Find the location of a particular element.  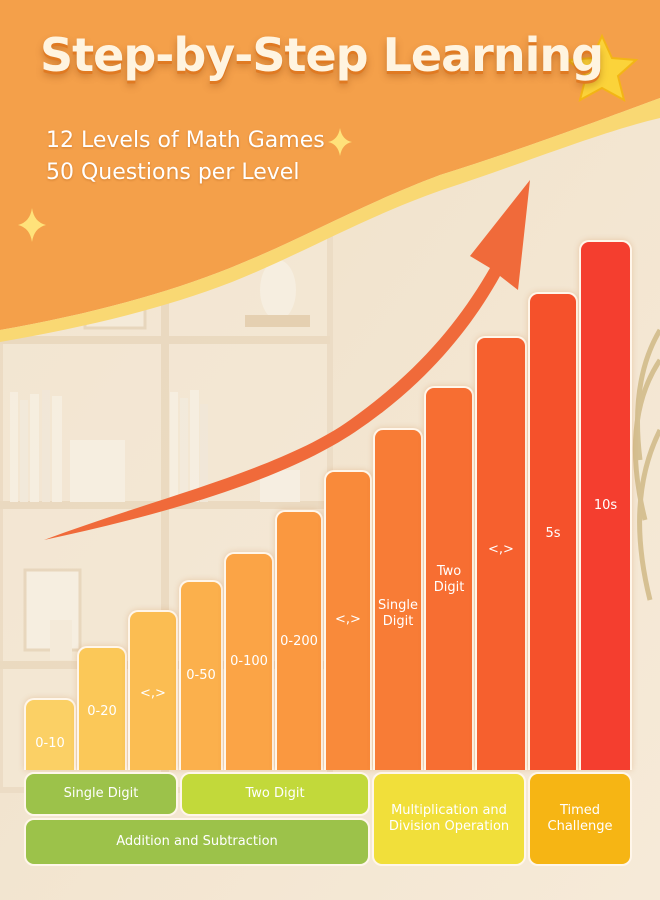

star-icon is located at coordinates (602, 67).